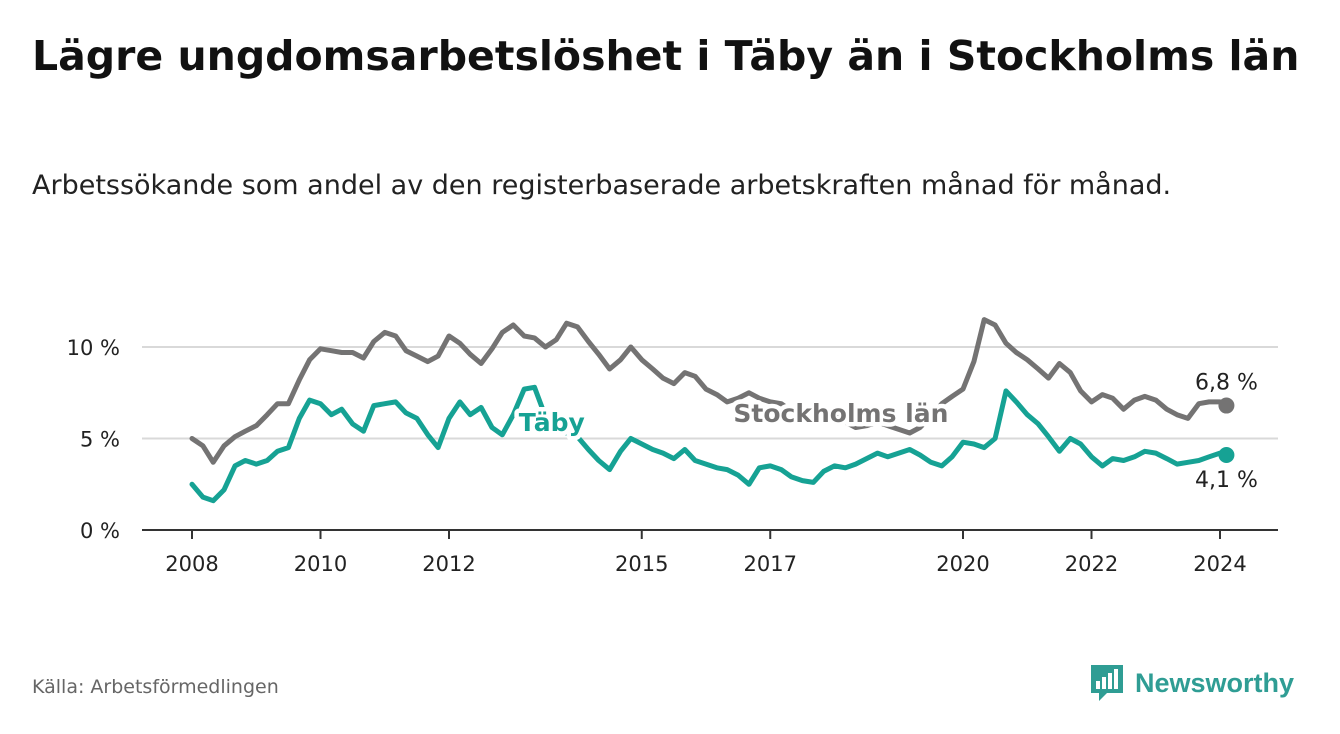  I want to click on brand-name: Newsworthy, so click(1215, 682).